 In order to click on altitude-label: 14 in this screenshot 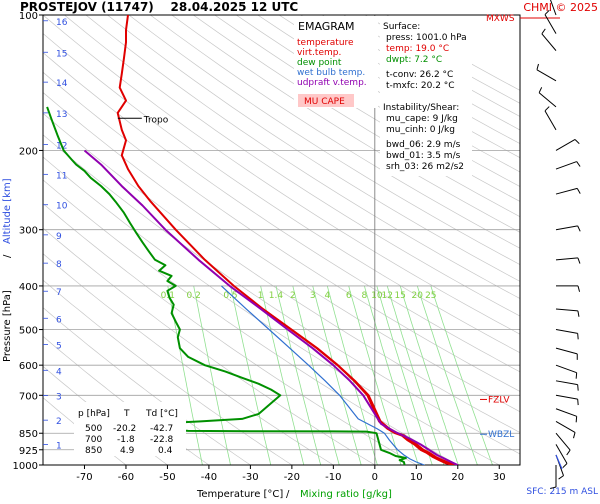, I will do `click(62, 84)`.